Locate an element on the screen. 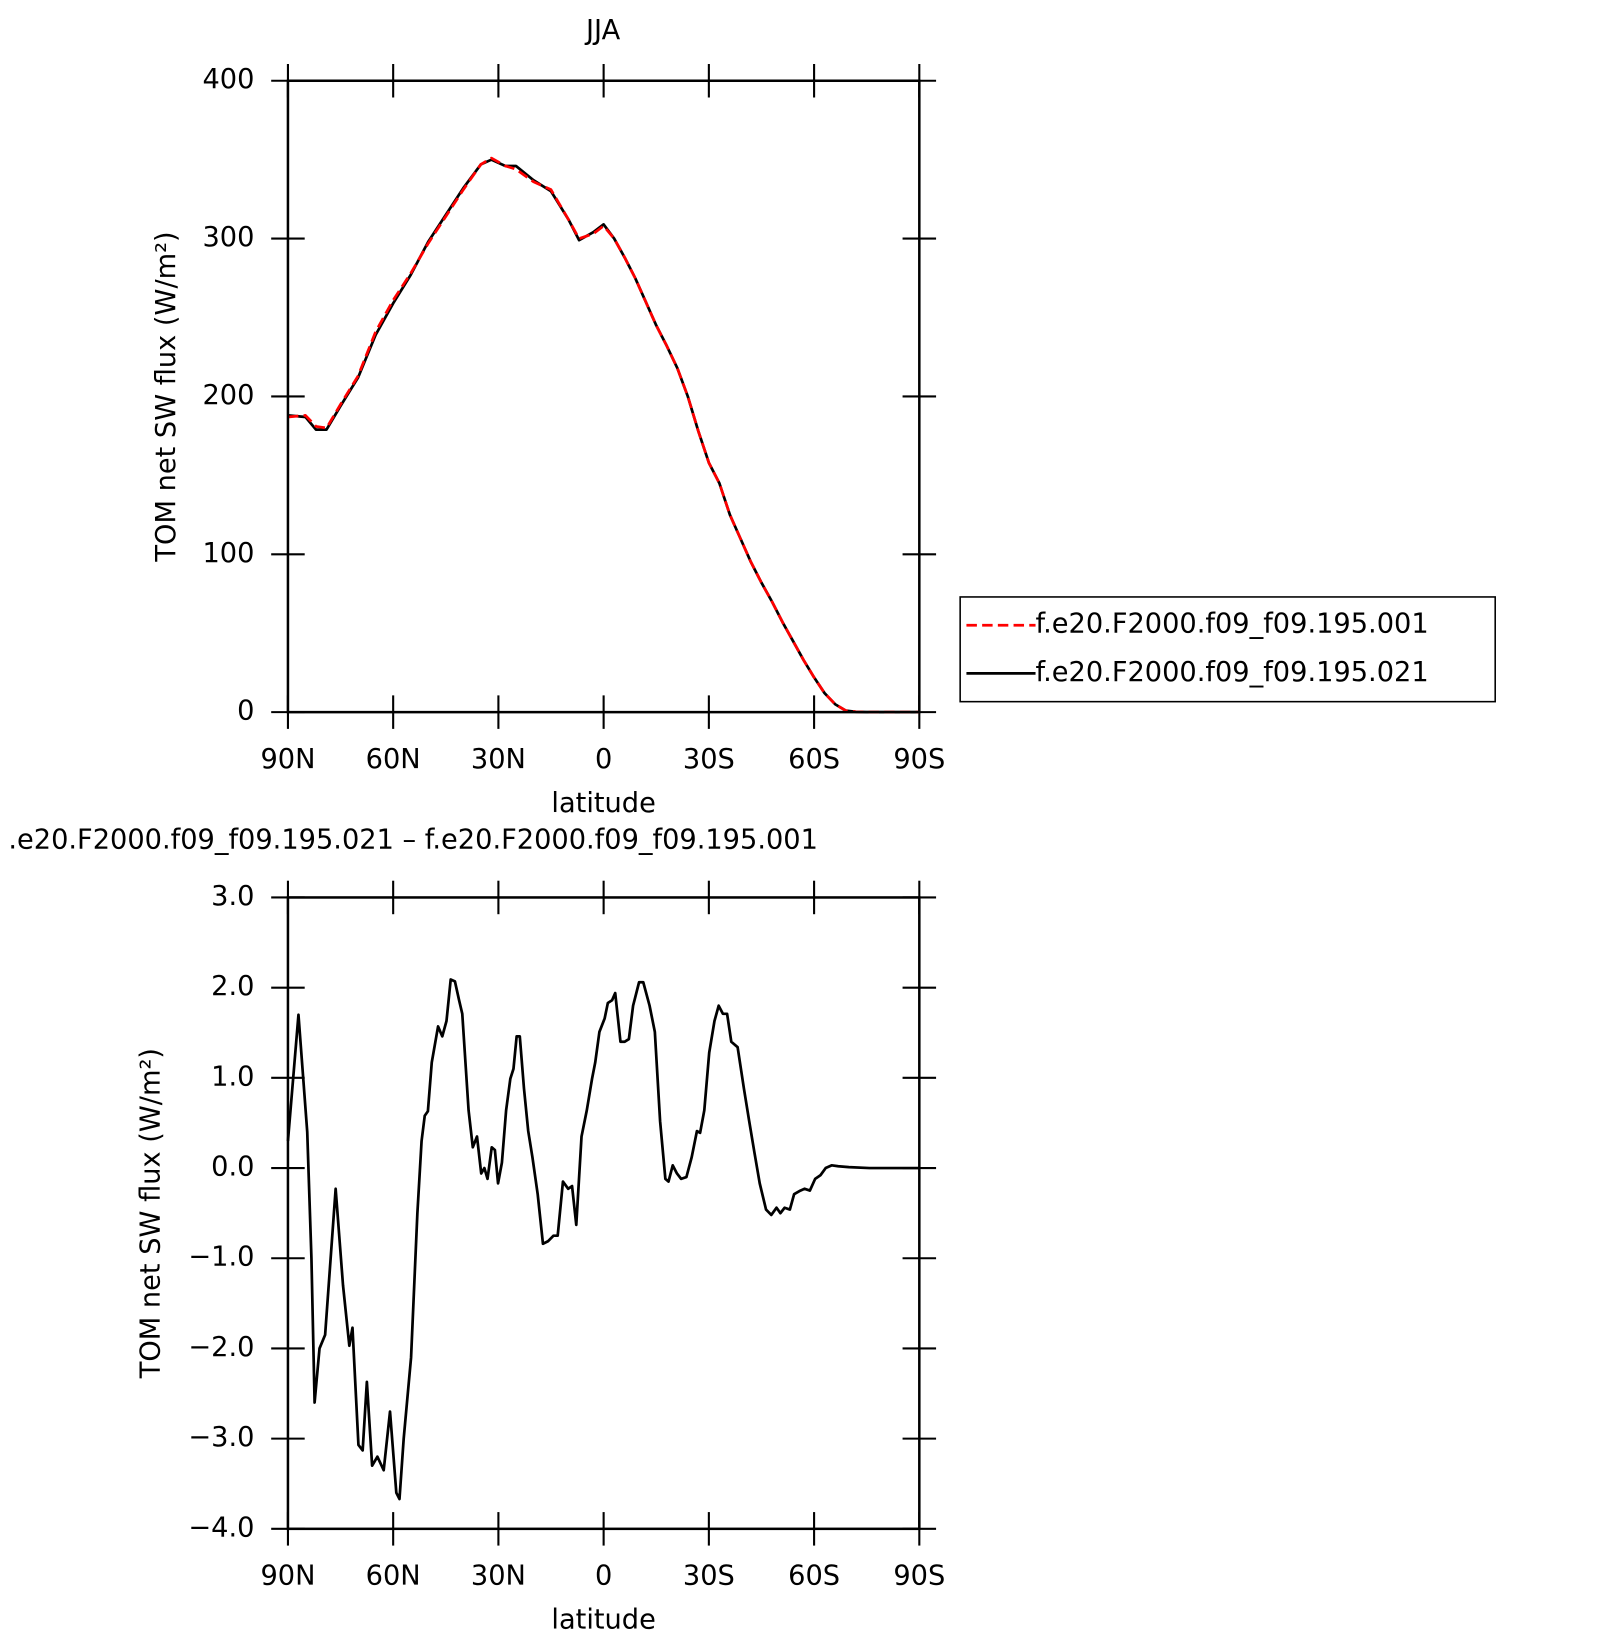  y-tick-label: 200 is located at coordinates (228, 395).